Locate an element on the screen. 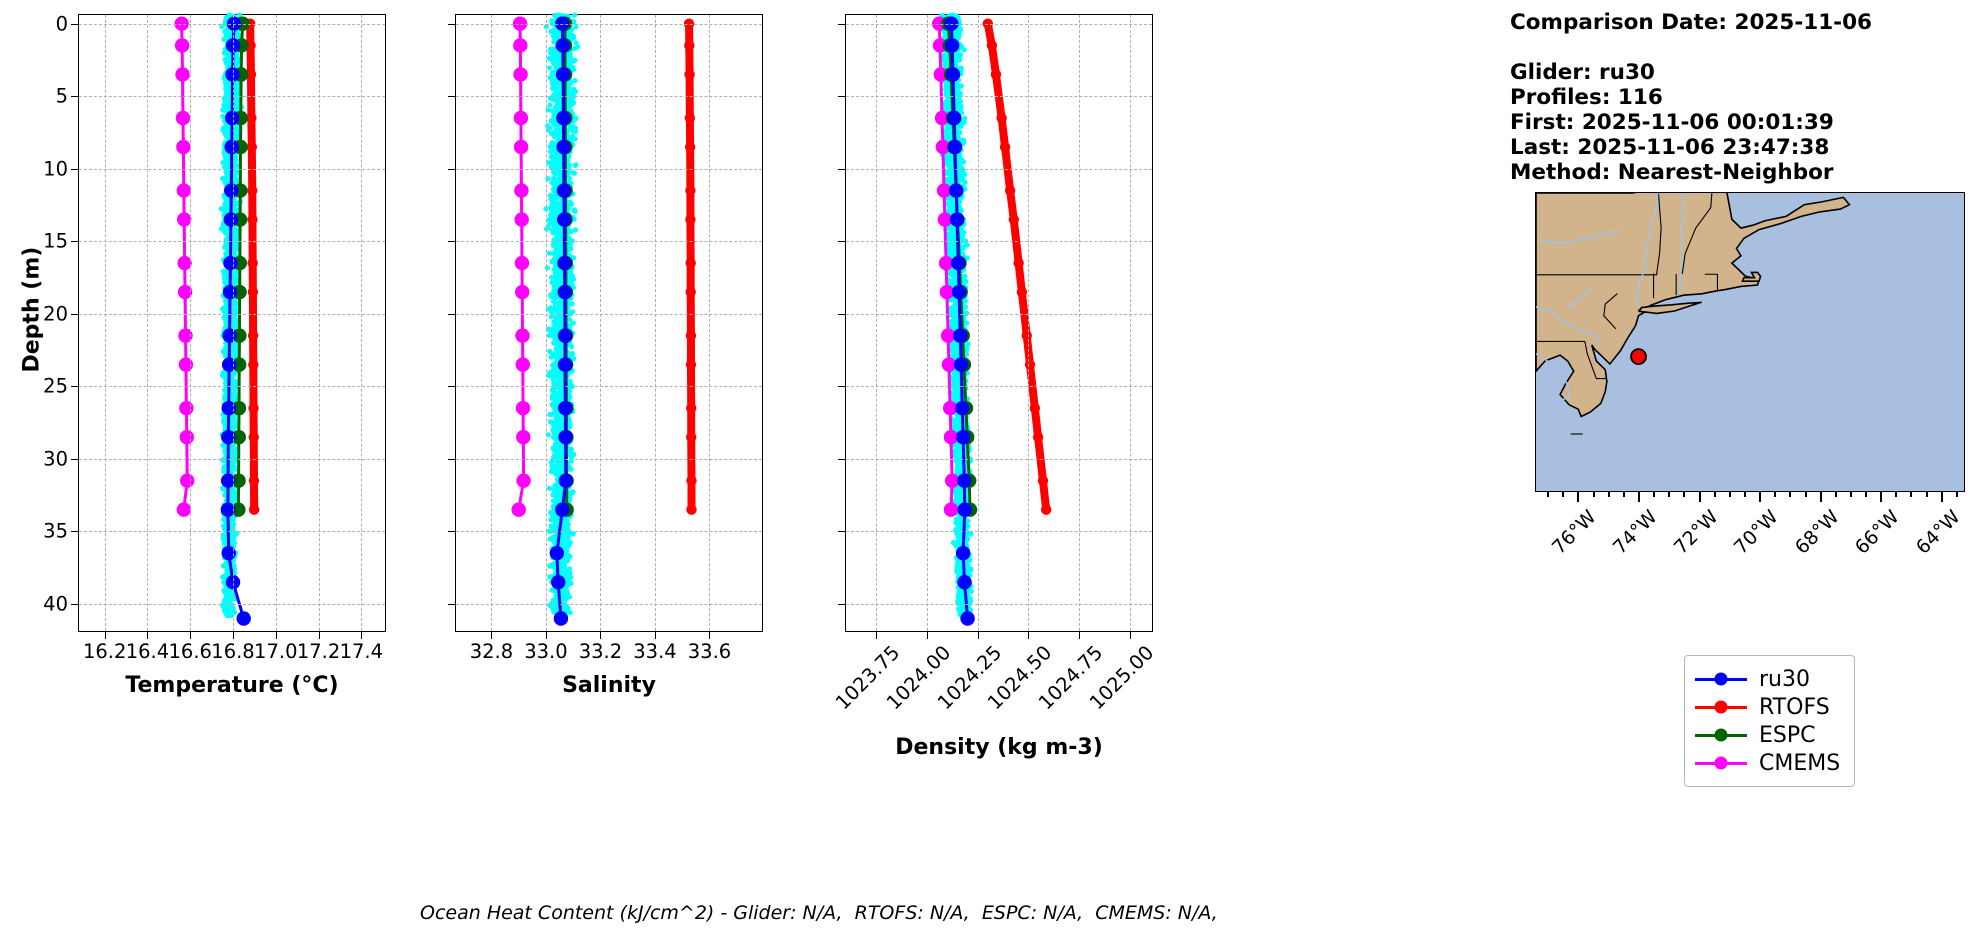 This screenshot has height=934, width=1980. legend-marker-dot is located at coordinates (1721, 763).